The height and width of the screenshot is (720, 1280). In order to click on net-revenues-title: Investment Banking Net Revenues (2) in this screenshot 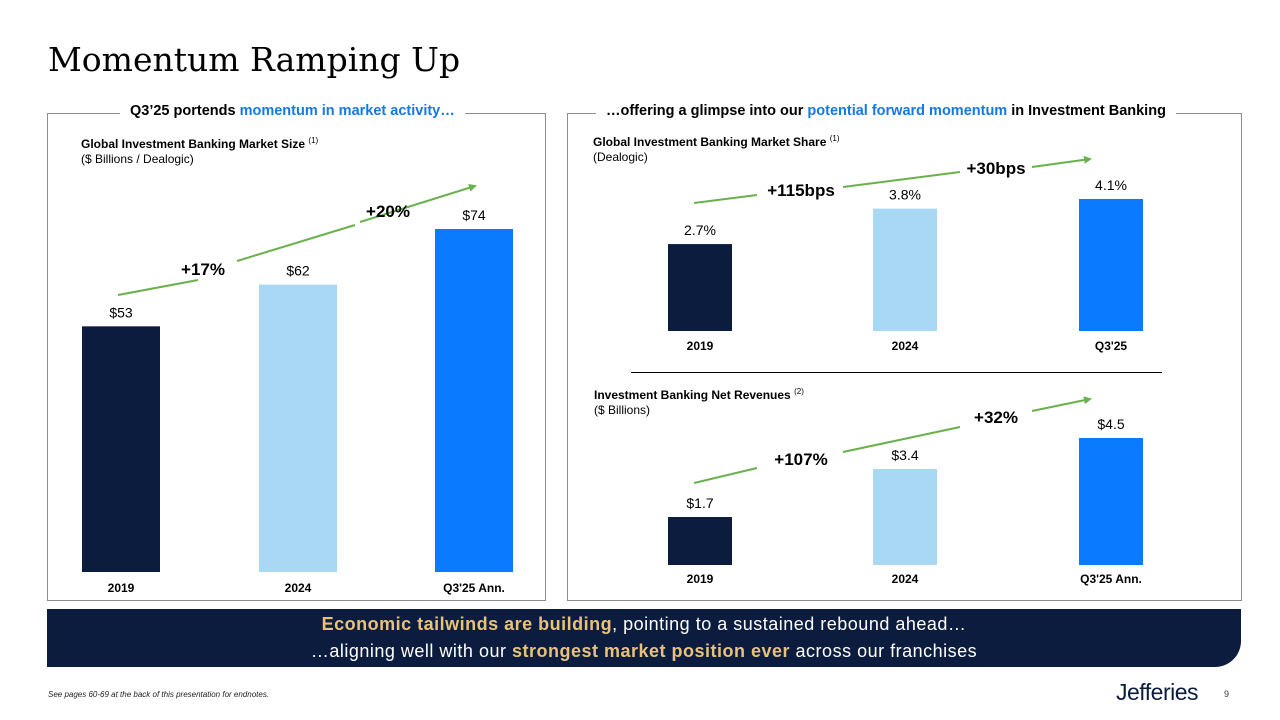, I will do `click(699, 394)`.